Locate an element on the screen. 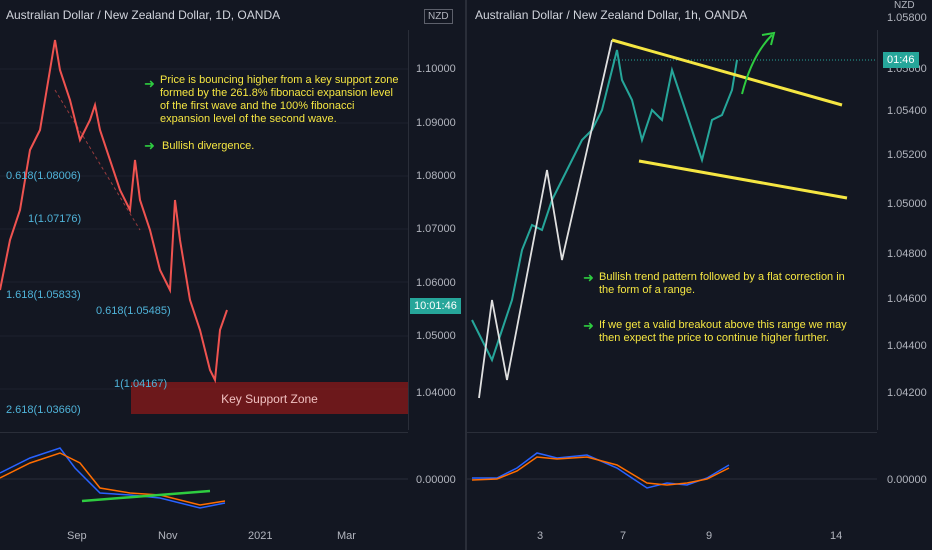 The width and height of the screenshot is (932, 550). left-time-label: 2021 is located at coordinates (260, 536).